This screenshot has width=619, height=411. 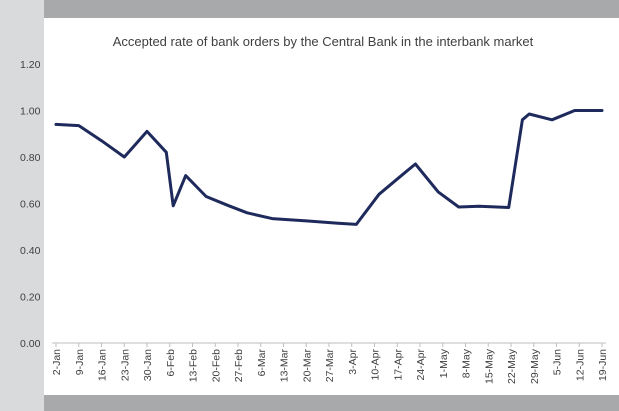 What do you see at coordinates (216, 365) in the screenshot?
I see `x-tick-label: 20-Feb` at bounding box center [216, 365].